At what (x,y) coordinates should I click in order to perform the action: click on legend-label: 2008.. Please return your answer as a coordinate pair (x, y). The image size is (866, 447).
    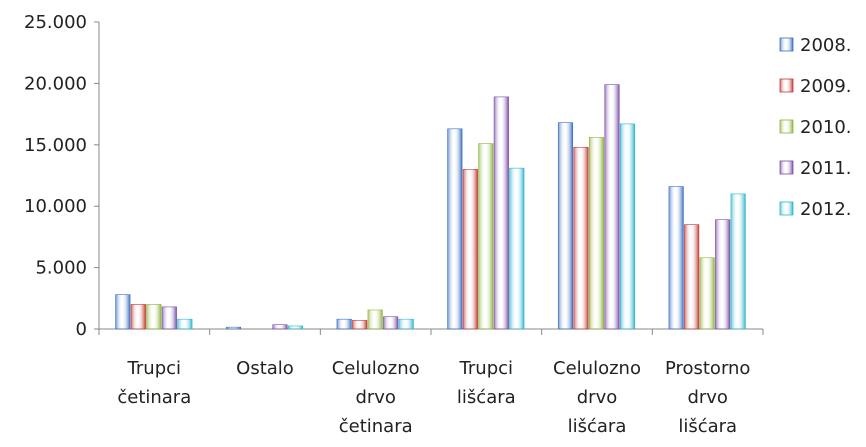
    Looking at the image, I should click on (826, 45).